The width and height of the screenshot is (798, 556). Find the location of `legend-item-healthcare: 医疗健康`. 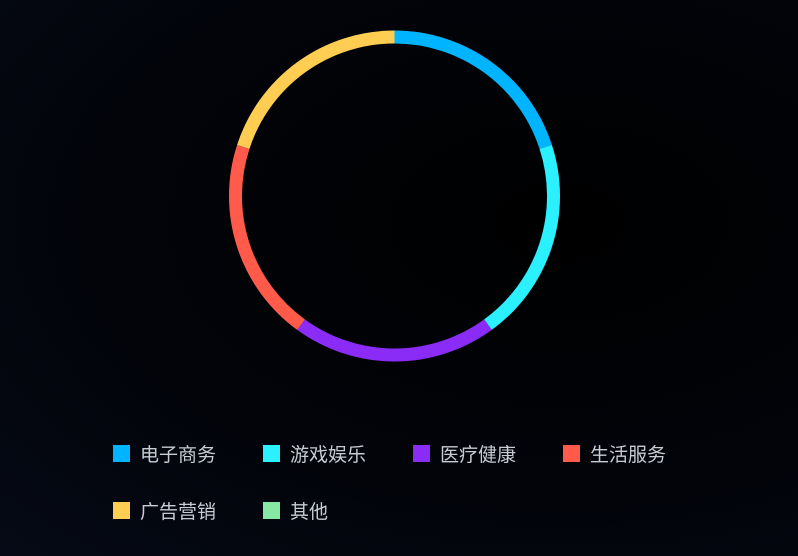

legend-item-healthcare: 医疗健康 is located at coordinates (464, 453).